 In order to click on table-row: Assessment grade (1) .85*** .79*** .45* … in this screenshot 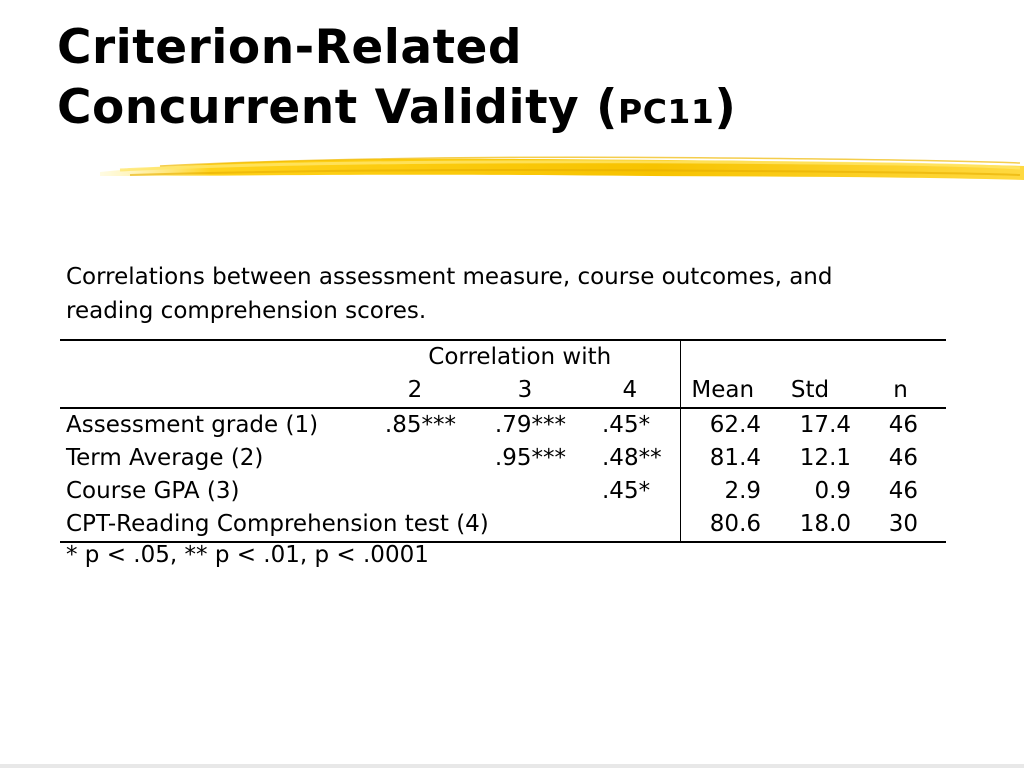, I will do `click(503, 425)`.